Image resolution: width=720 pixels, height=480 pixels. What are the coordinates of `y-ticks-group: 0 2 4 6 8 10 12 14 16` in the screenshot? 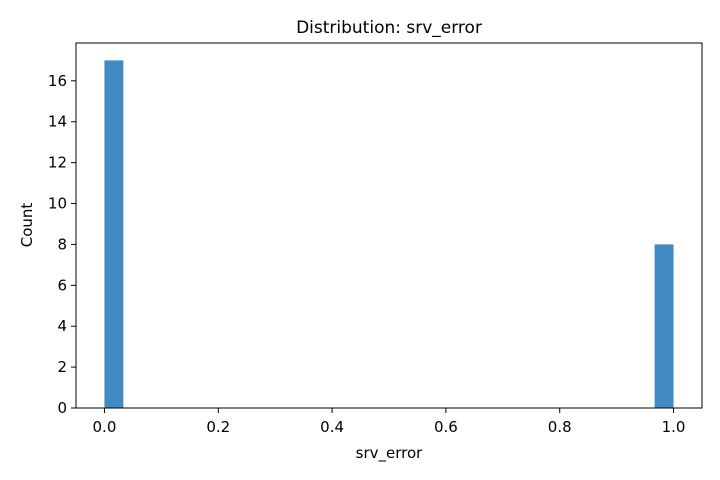 It's located at (62, 244).